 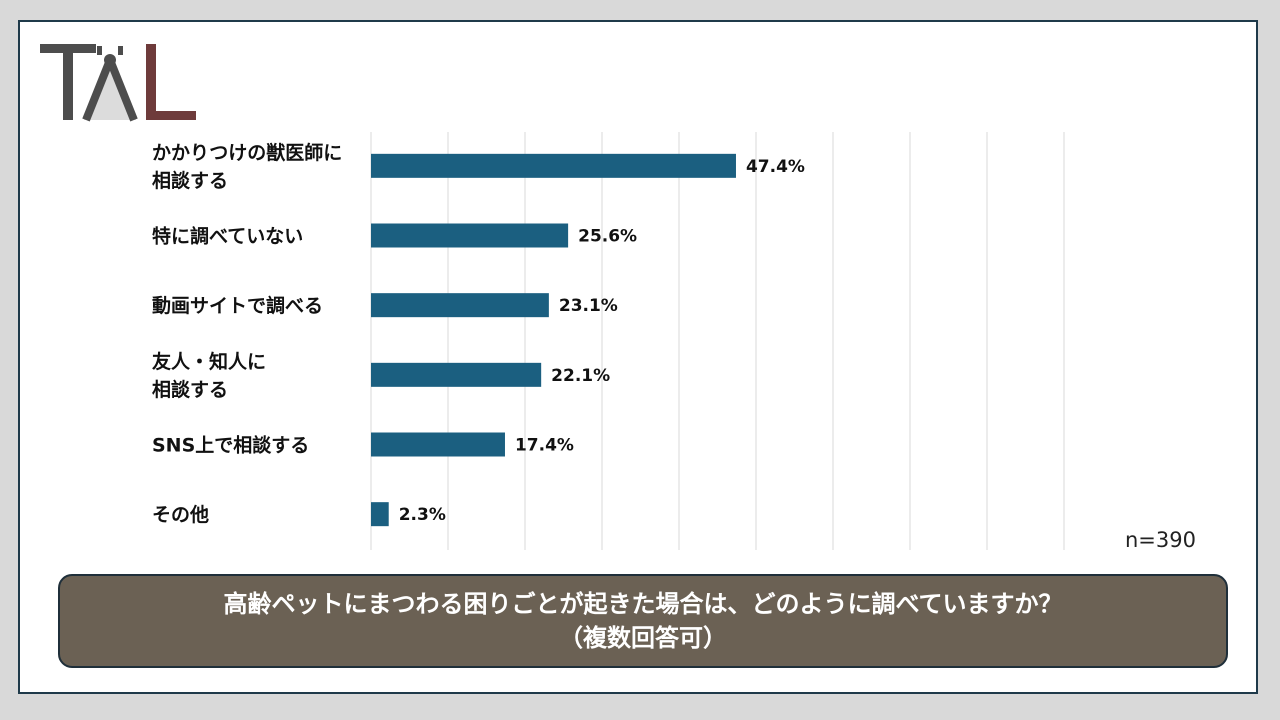 What do you see at coordinates (118, 83) in the screenshot?
I see `tal-logo-icon` at bounding box center [118, 83].